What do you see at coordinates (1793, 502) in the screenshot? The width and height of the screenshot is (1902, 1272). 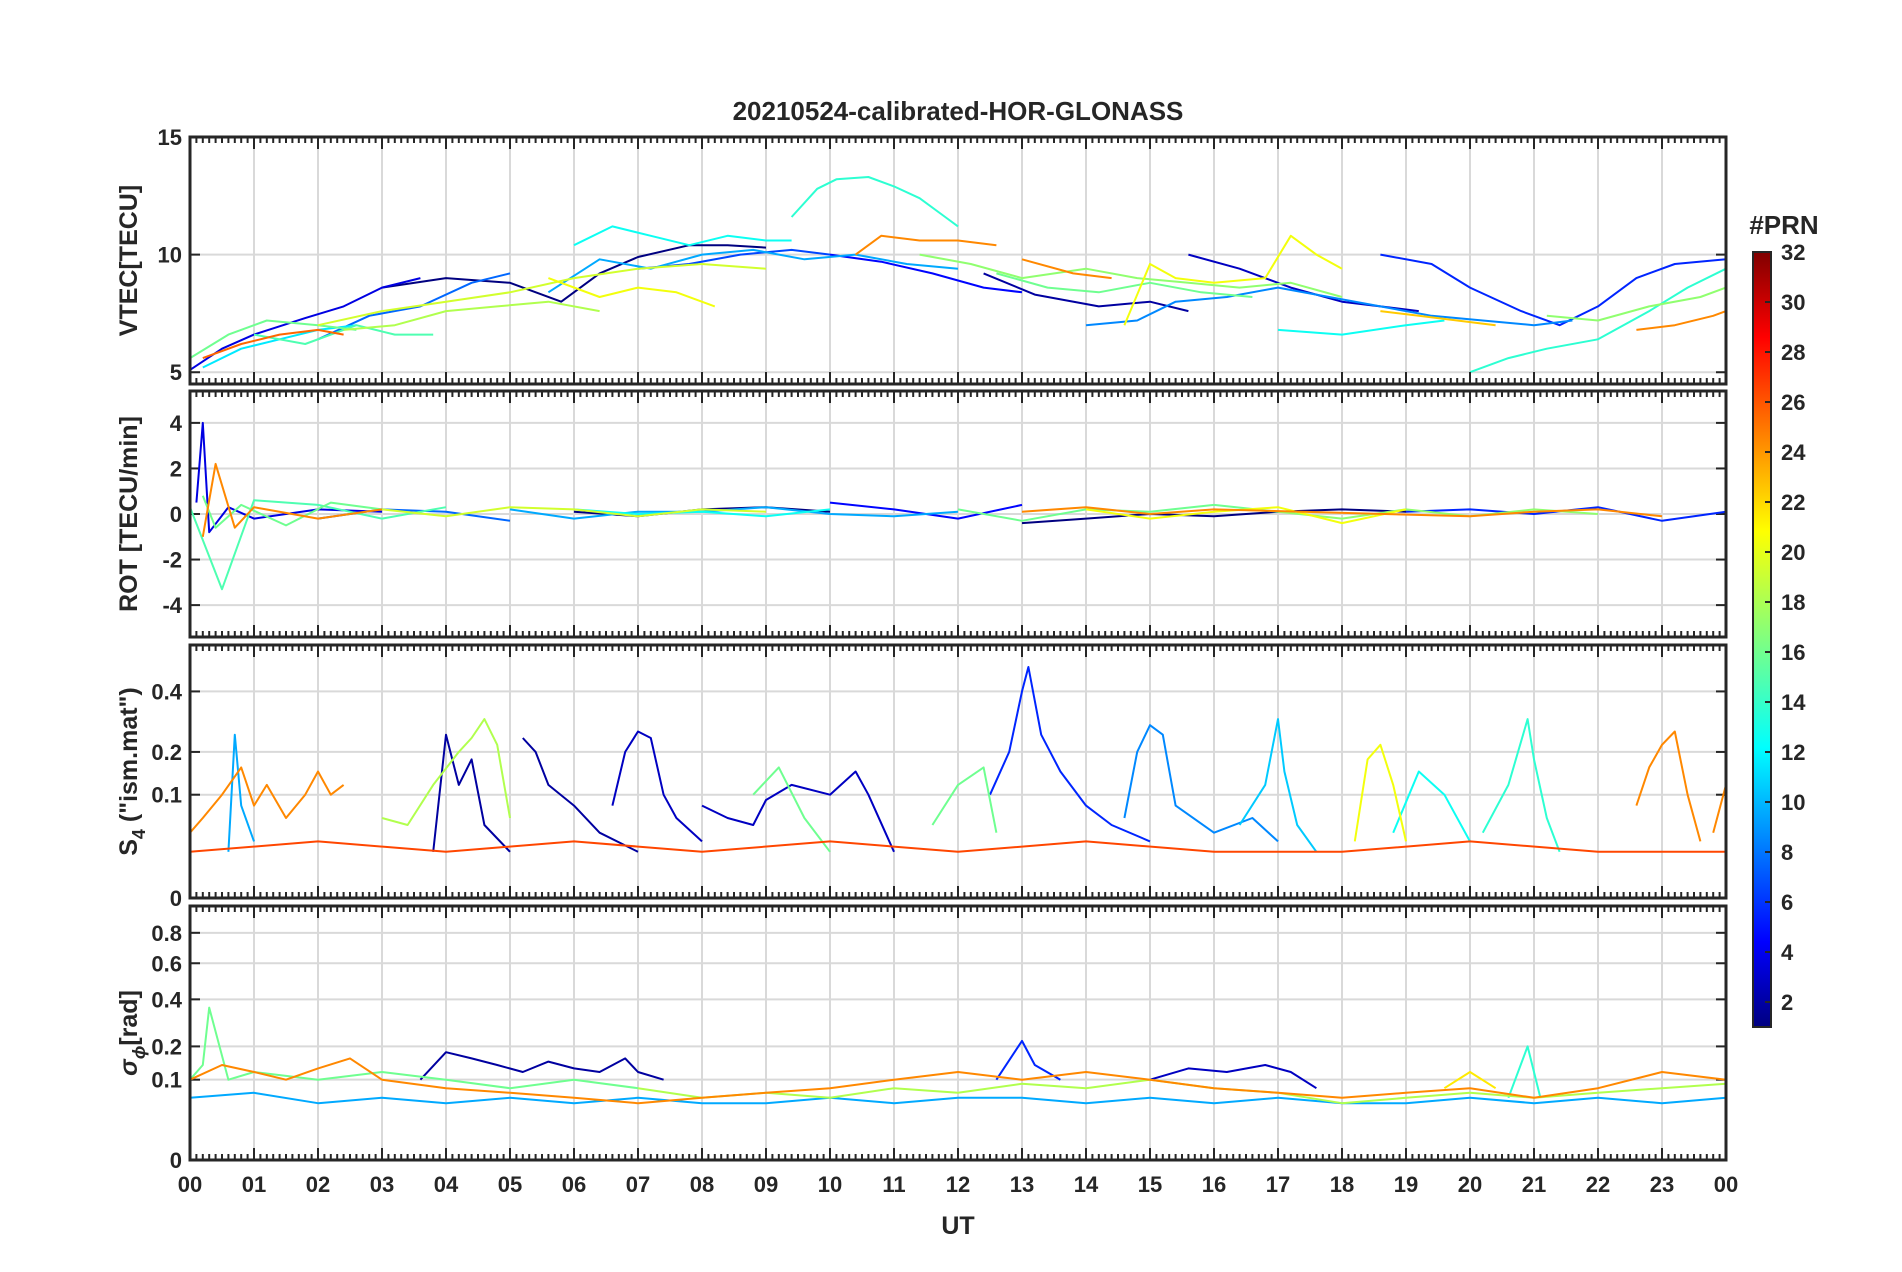 I see `colorbar-tick-label: 22` at bounding box center [1793, 502].